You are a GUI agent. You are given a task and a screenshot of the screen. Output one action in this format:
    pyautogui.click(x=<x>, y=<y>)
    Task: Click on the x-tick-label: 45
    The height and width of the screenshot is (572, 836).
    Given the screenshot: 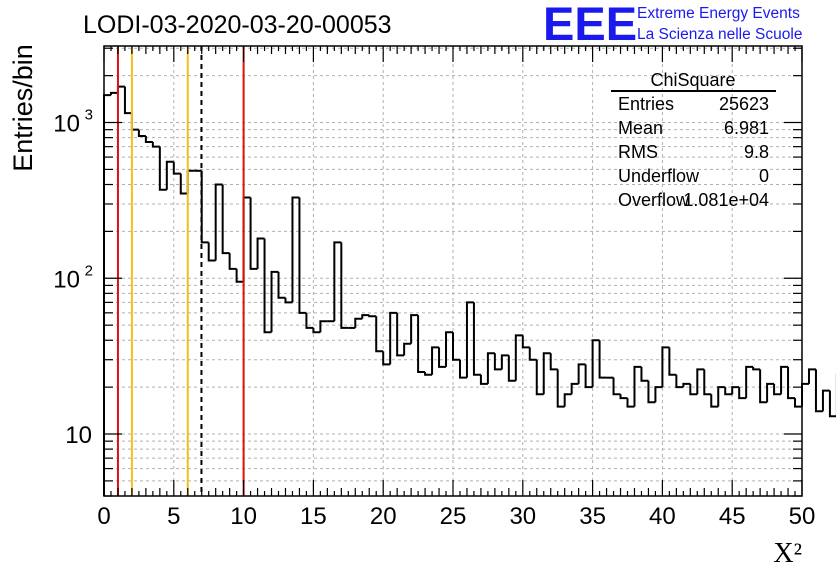 What is the action you would take?
    pyautogui.click(x=732, y=516)
    